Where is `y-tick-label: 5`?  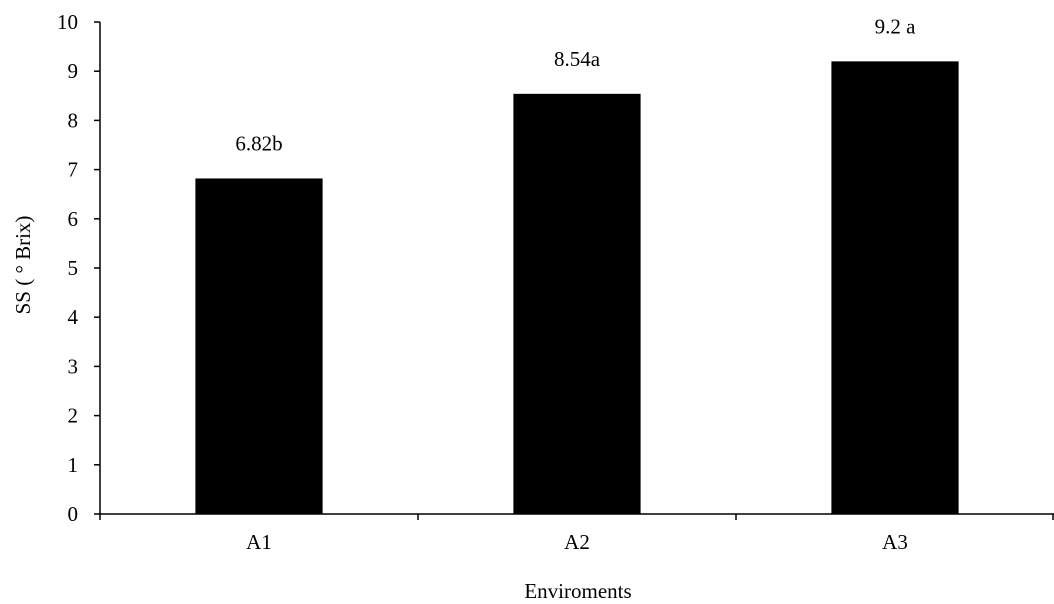 y-tick-label: 5 is located at coordinates (73, 268).